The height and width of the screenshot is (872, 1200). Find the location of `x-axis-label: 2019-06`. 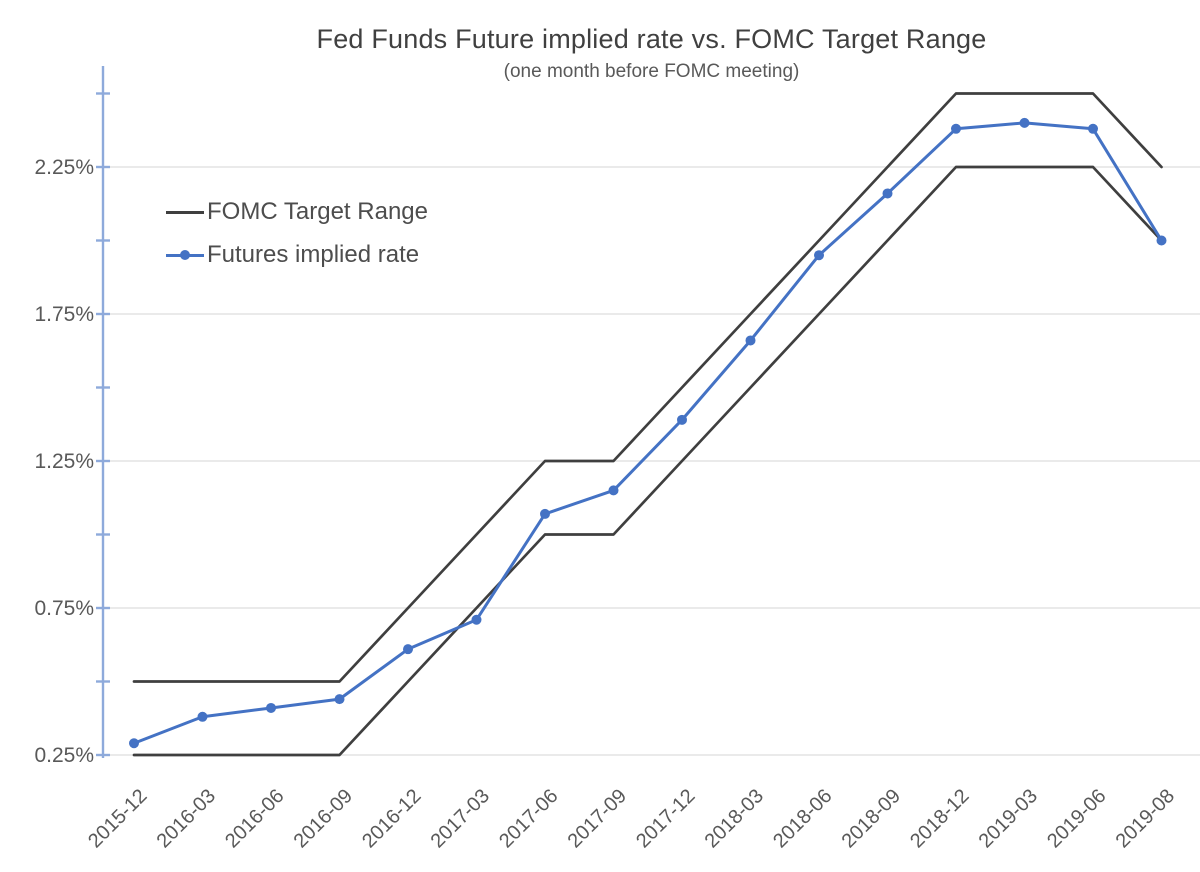

x-axis-label: 2019-06 is located at coordinates (1076, 818).